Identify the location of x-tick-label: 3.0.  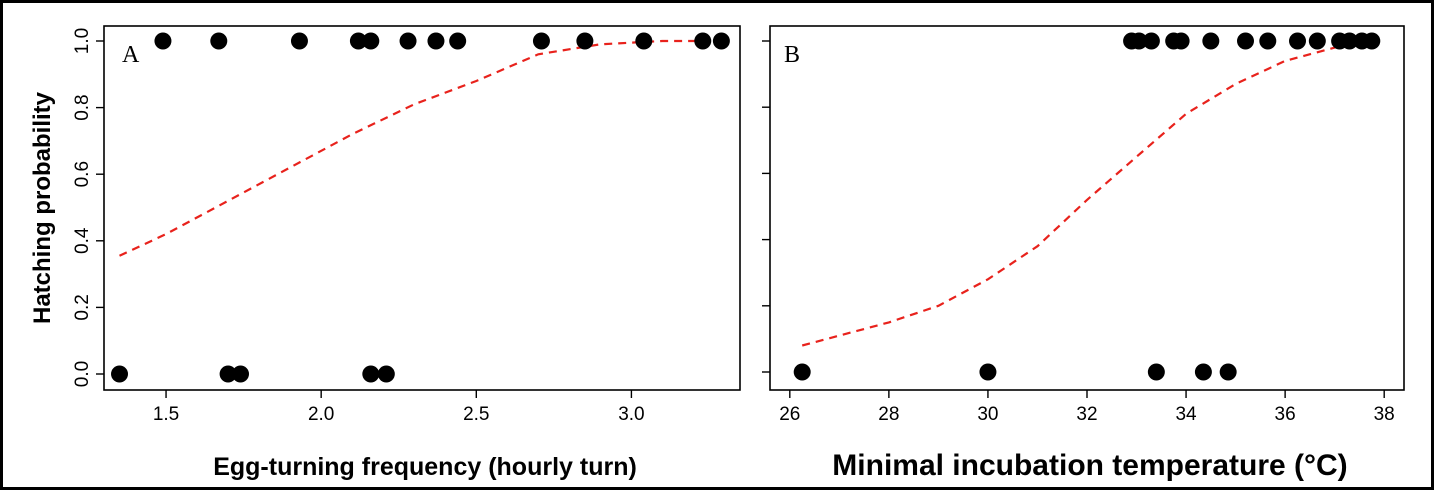
(631, 414).